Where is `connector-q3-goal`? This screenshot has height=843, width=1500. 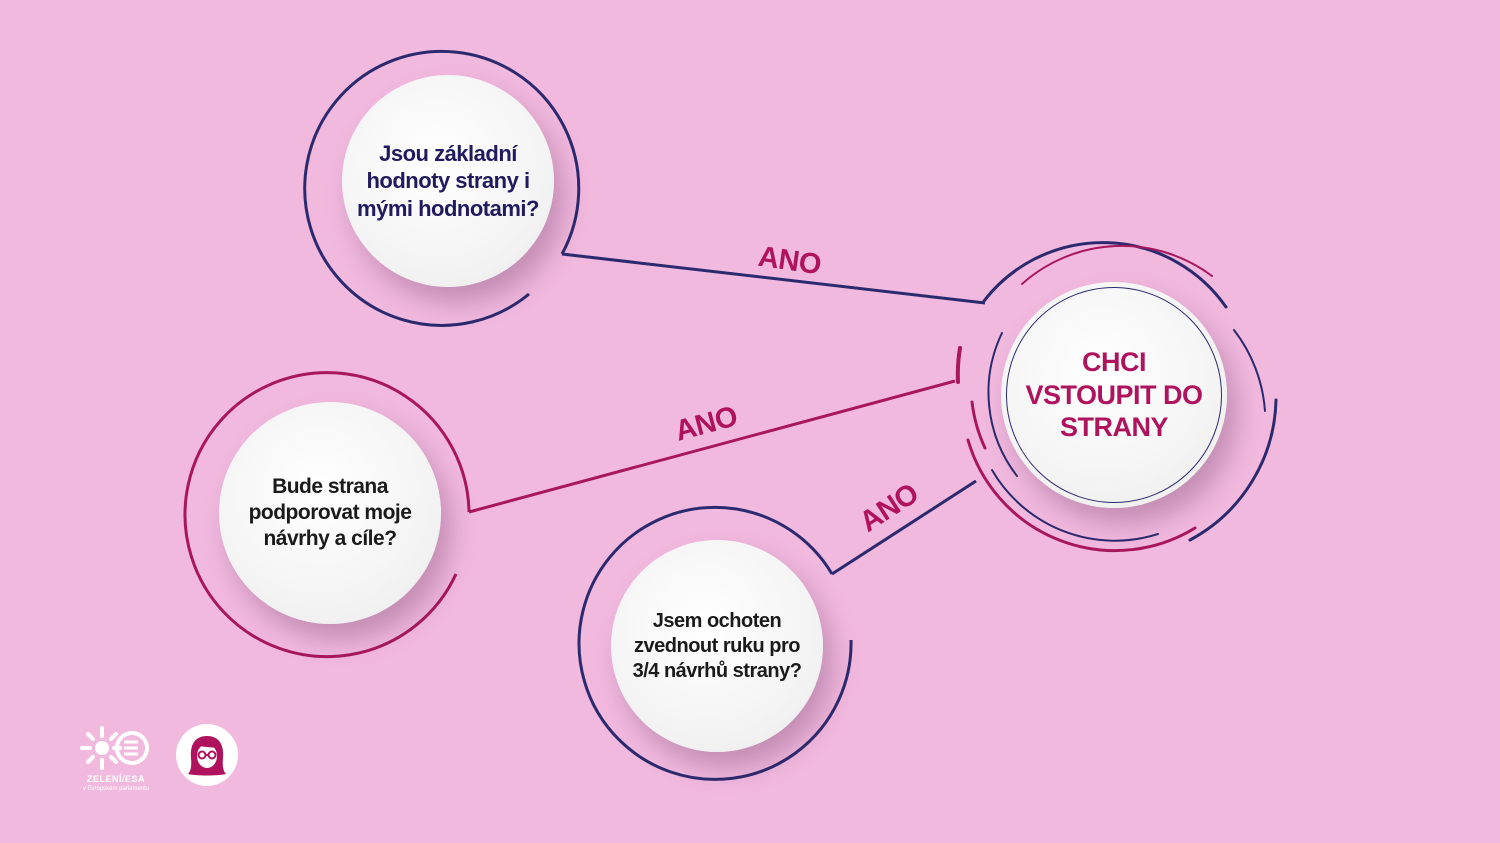 connector-q3-goal is located at coordinates (904, 527).